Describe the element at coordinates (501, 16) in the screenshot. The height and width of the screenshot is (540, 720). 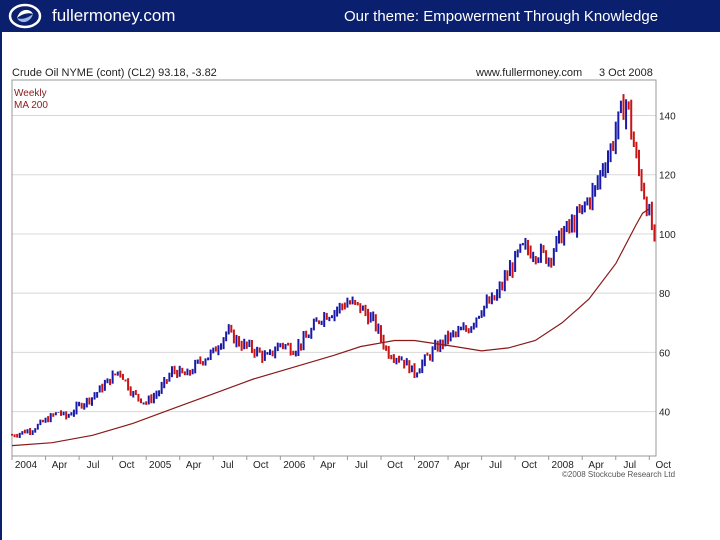
I see `theme-tagline: Our theme: Empowerment Through Knowledge` at that location.